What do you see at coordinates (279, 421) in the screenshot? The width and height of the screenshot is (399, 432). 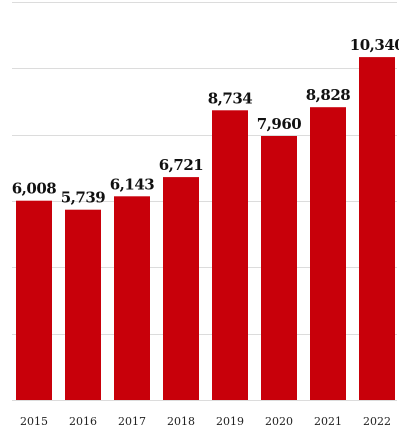 I see `tick-label-2020: 2020` at bounding box center [279, 421].